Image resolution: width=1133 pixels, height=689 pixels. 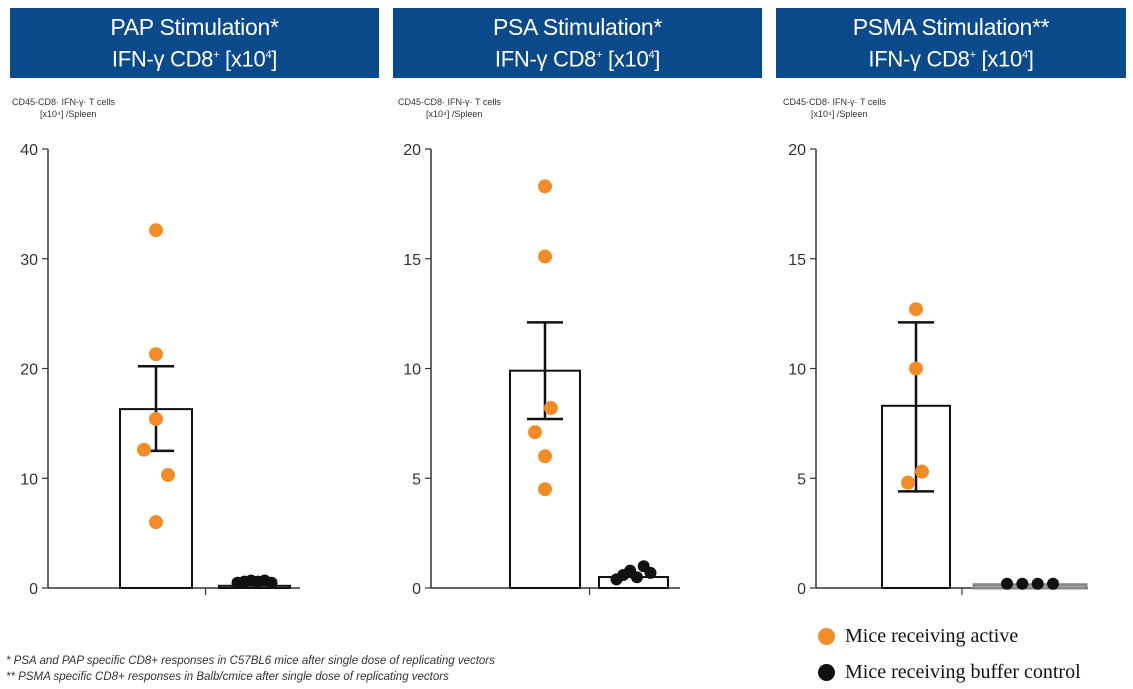 I want to click on legend-item-active: Mice receiving active, so click(x=918, y=636).